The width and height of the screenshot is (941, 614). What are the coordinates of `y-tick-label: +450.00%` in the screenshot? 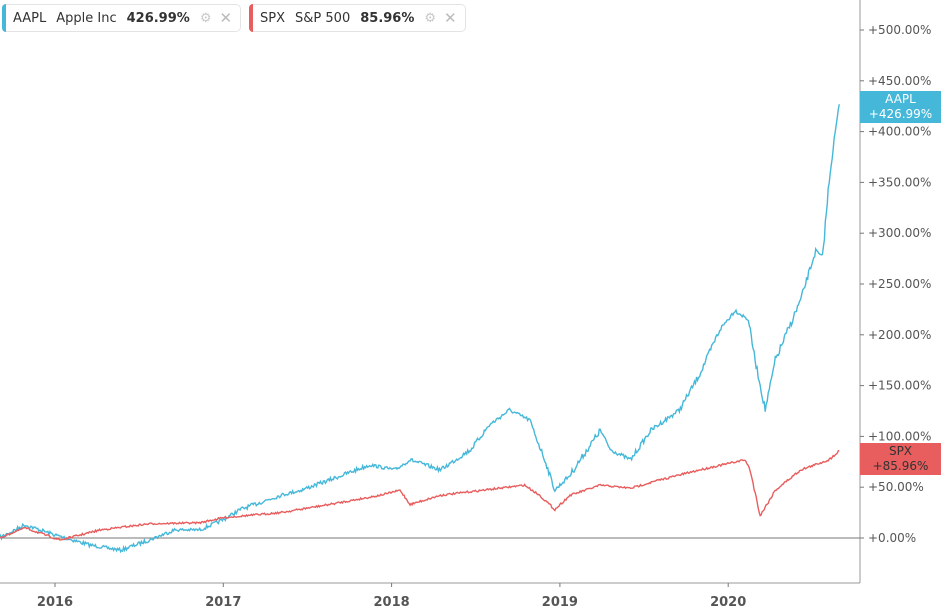 It's located at (899, 81).